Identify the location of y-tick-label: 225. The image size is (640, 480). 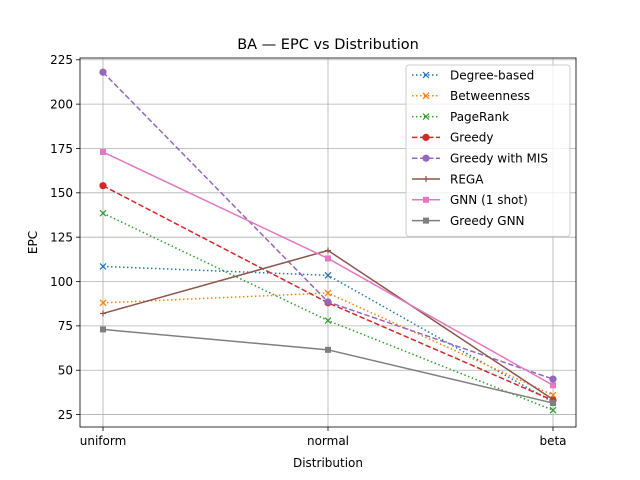
(61, 60).